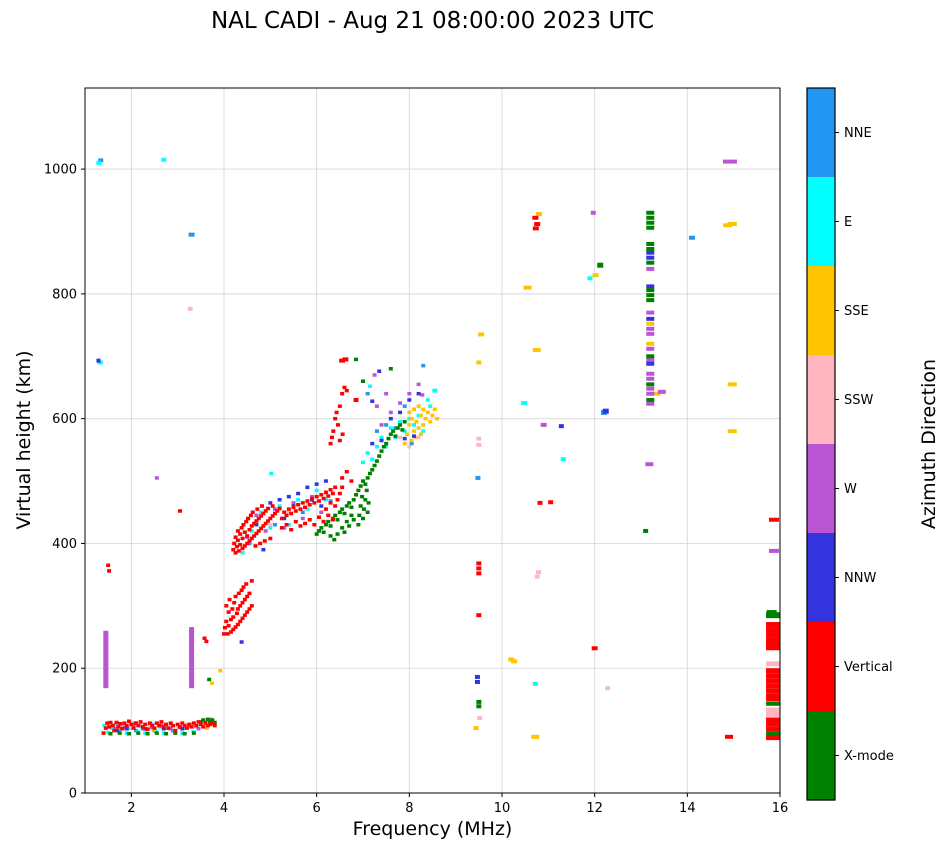  Describe the element at coordinates (409, 808) in the screenshot. I see `x-tick-label: 8` at that location.